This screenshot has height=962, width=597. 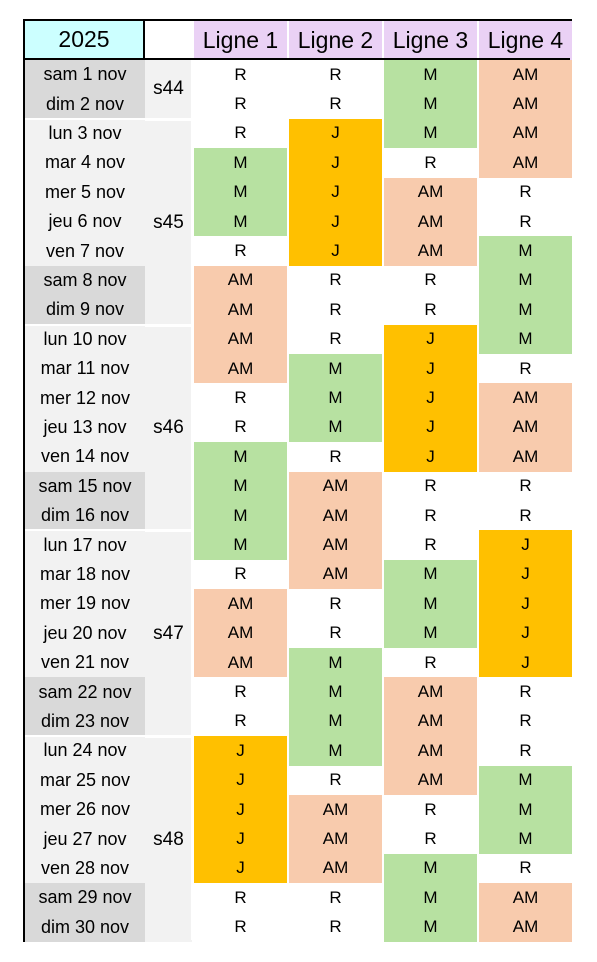 What do you see at coordinates (85, 633) in the screenshot?
I see `date-cell: jeu 20 nov` at bounding box center [85, 633].